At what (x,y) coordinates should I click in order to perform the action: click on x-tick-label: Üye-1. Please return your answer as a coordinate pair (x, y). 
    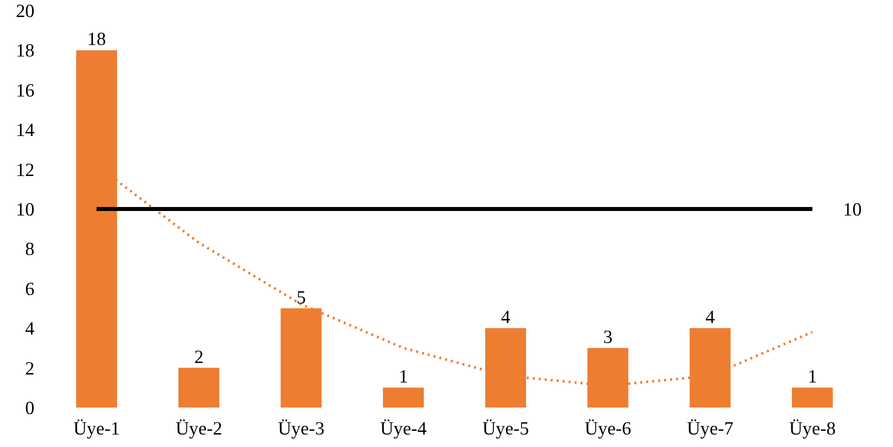
    Looking at the image, I should click on (96, 429).